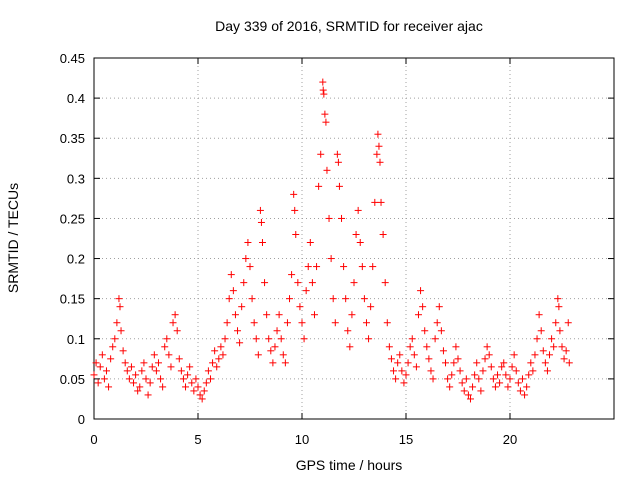 Image resolution: width=640 pixels, height=480 pixels. I want to click on x-tick-label: 10, so click(302, 439).